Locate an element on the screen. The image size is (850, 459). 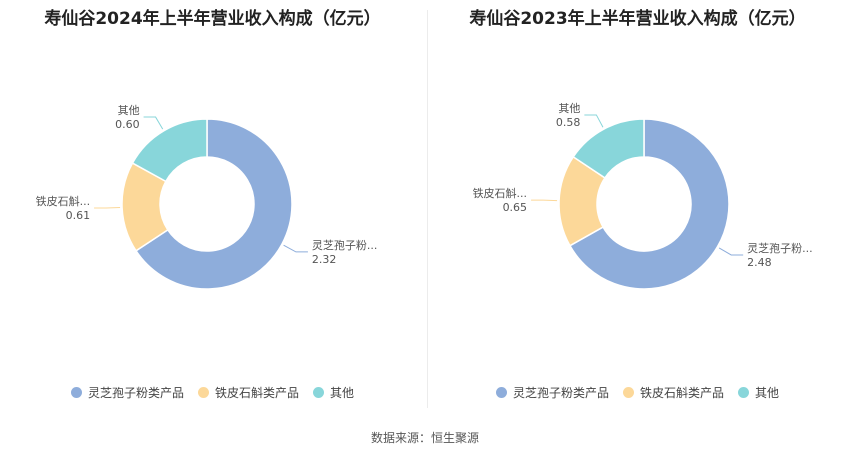
chart-title: 寿仙谷2023年上半年营业收入构成（亿元） is located at coordinates (637, 19).